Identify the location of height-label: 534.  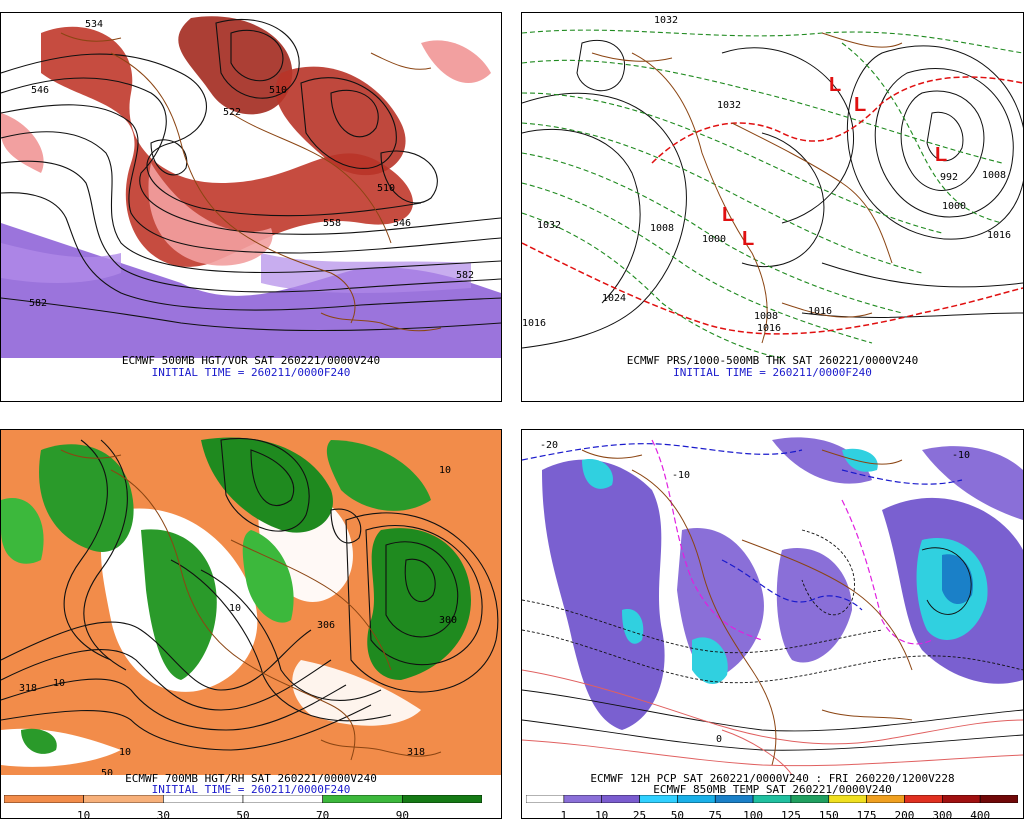
(94, 24).